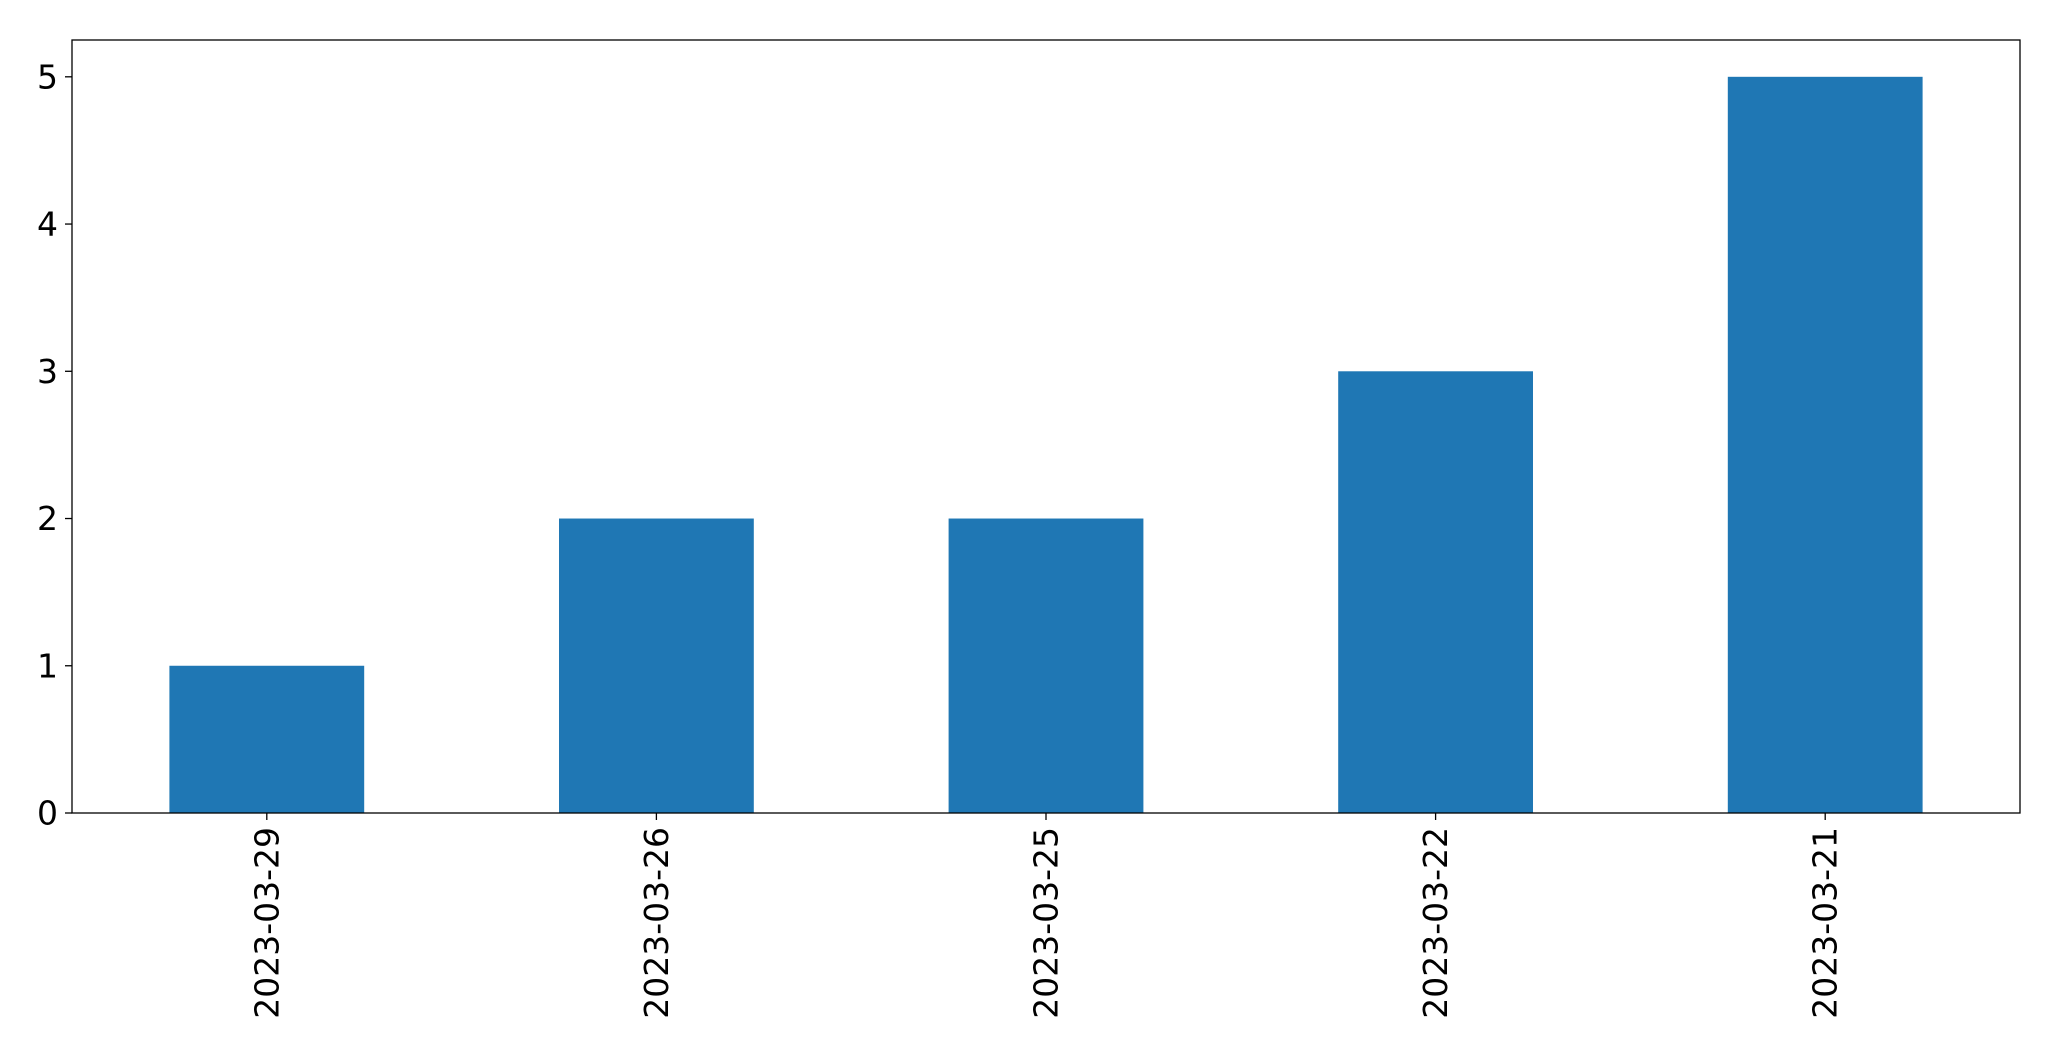 This screenshot has height=1061, width=2049. Describe the element at coordinates (266, 923) in the screenshot. I see `x-tick-label: 2023-03-29` at that location.